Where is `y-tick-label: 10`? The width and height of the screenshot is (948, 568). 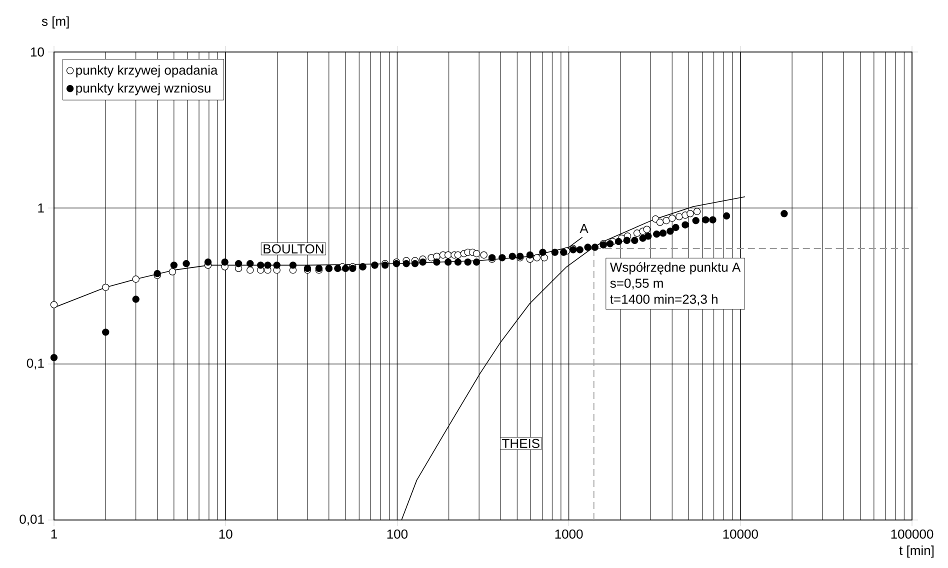 y-tick-label: 10 is located at coordinates (37, 52).